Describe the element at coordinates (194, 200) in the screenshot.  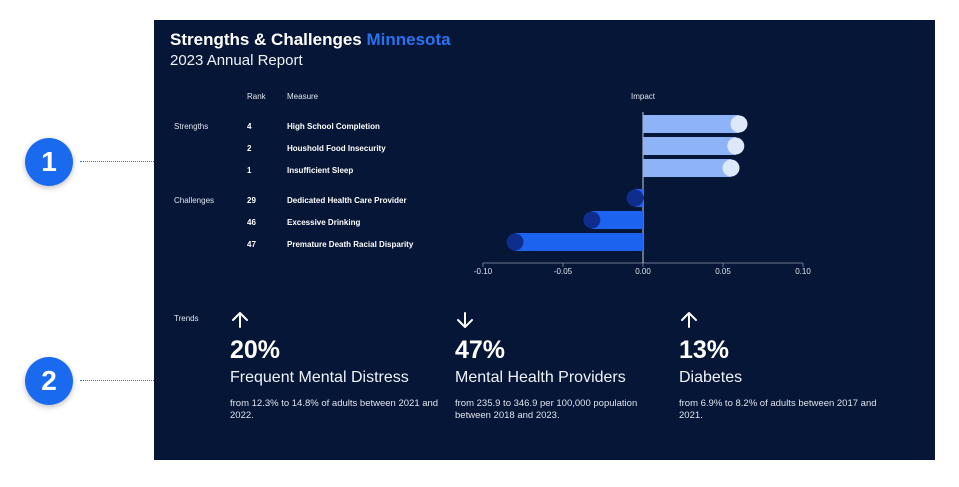
I see `challenges-label: Challenges` at that location.